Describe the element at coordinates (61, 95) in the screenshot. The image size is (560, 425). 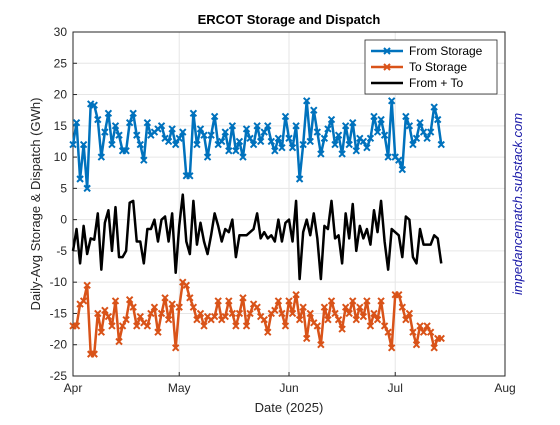
I see `y-tick-label: 20` at that location.